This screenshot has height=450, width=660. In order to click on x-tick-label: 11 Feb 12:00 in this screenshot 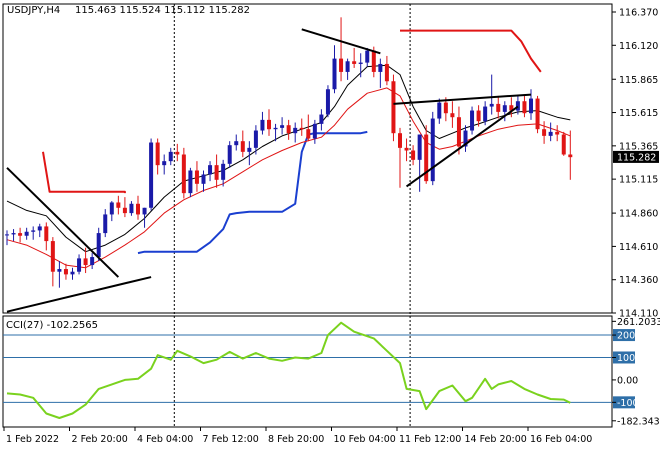, I will do `click(430, 439)`.